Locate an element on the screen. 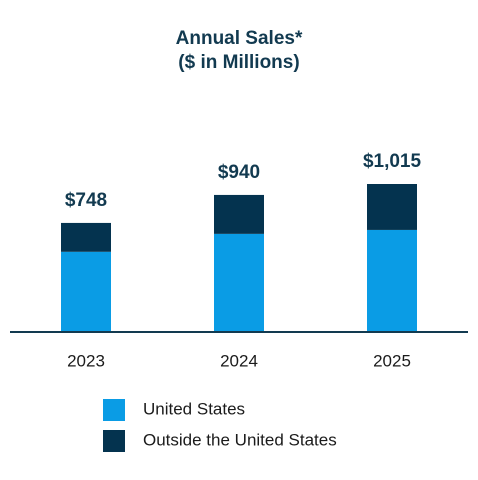 This screenshot has height=480, width=478. chart-title: Annual Sales* is located at coordinates (239, 38).